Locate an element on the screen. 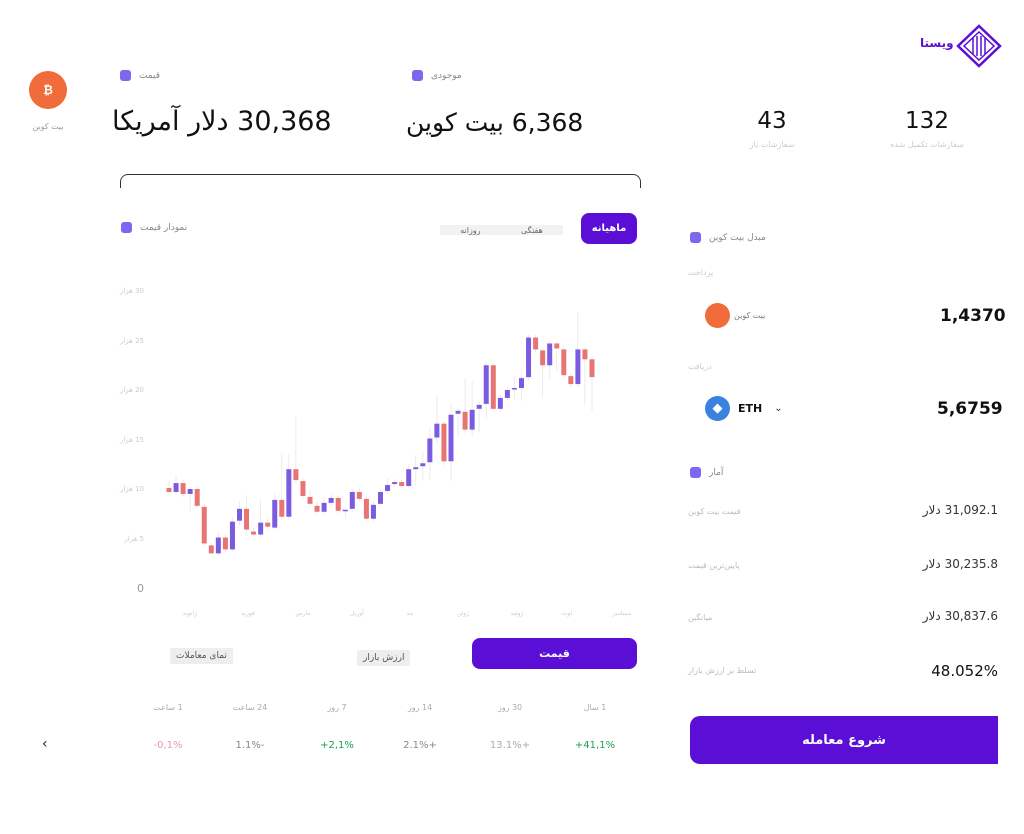 The image size is (1024, 834). tab-price: قیمت is located at coordinates (554, 653).